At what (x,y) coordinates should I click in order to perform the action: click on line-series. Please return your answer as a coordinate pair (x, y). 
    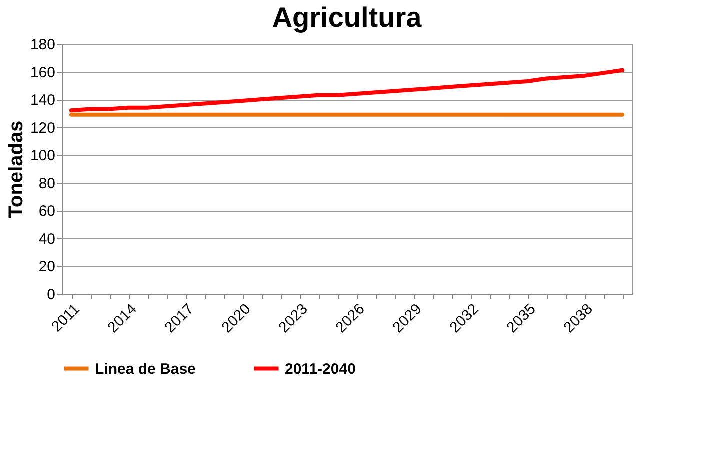
    Looking at the image, I should click on (347, 90).